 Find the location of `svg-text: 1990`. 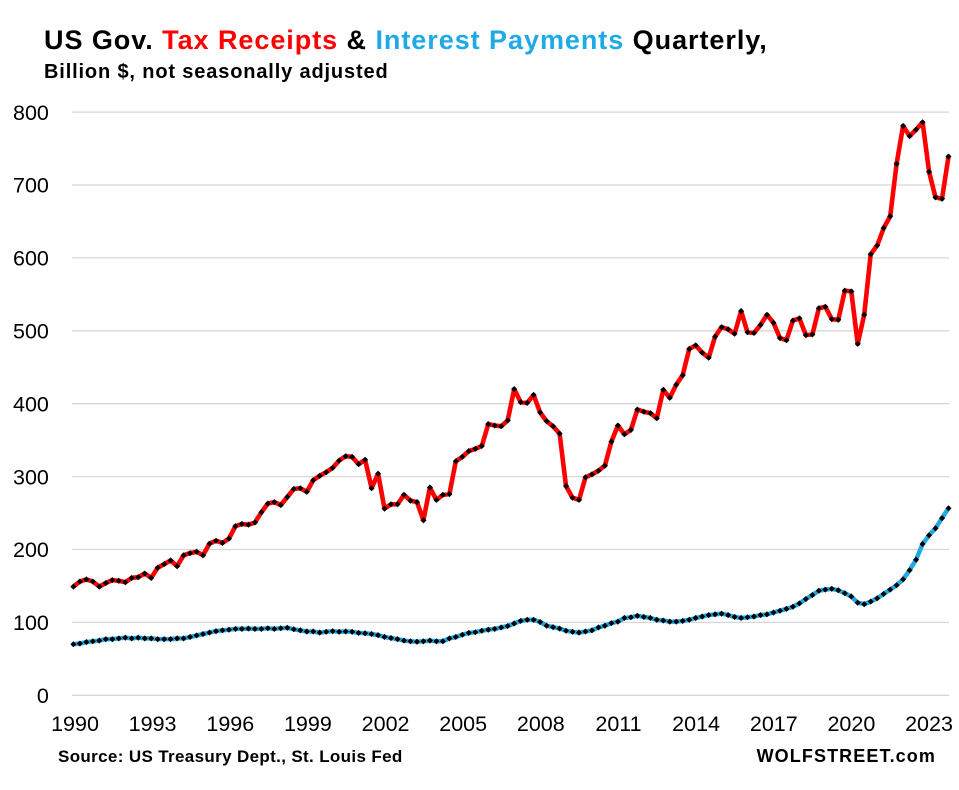

svg-text: 1990 is located at coordinates (75, 724).